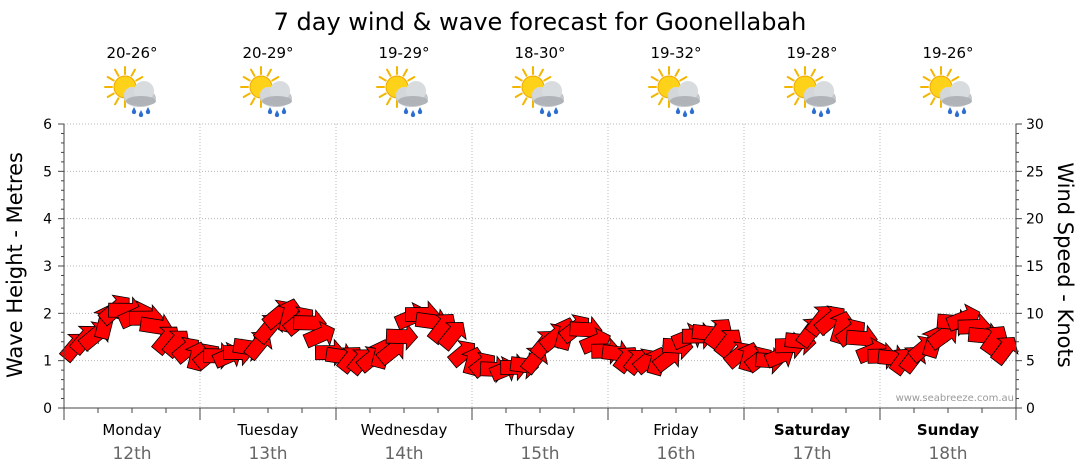  Describe the element at coordinates (675, 53) in the screenshot. I see `day-temperature: 19-32°` at that location.